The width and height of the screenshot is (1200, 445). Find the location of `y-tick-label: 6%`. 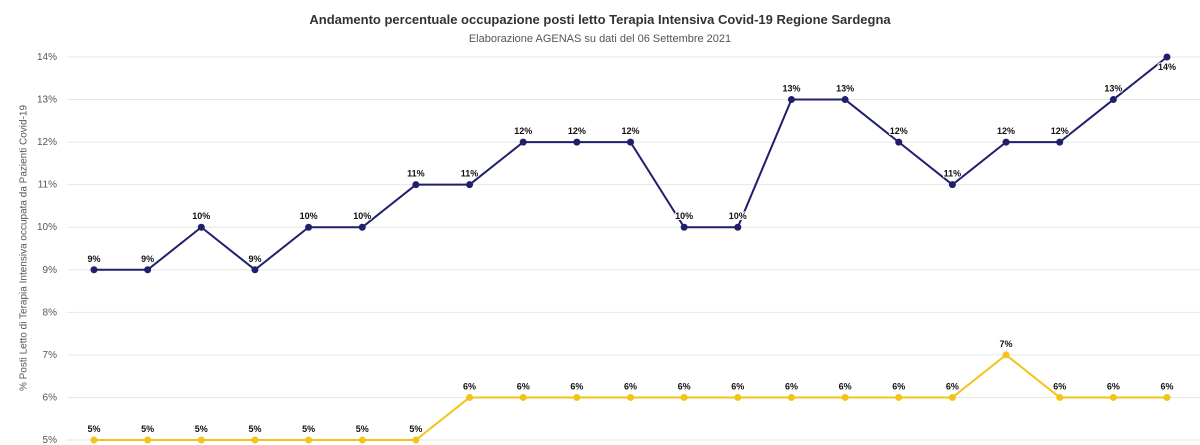

y-tick-label: 6% is located at coordinates (50, 397).